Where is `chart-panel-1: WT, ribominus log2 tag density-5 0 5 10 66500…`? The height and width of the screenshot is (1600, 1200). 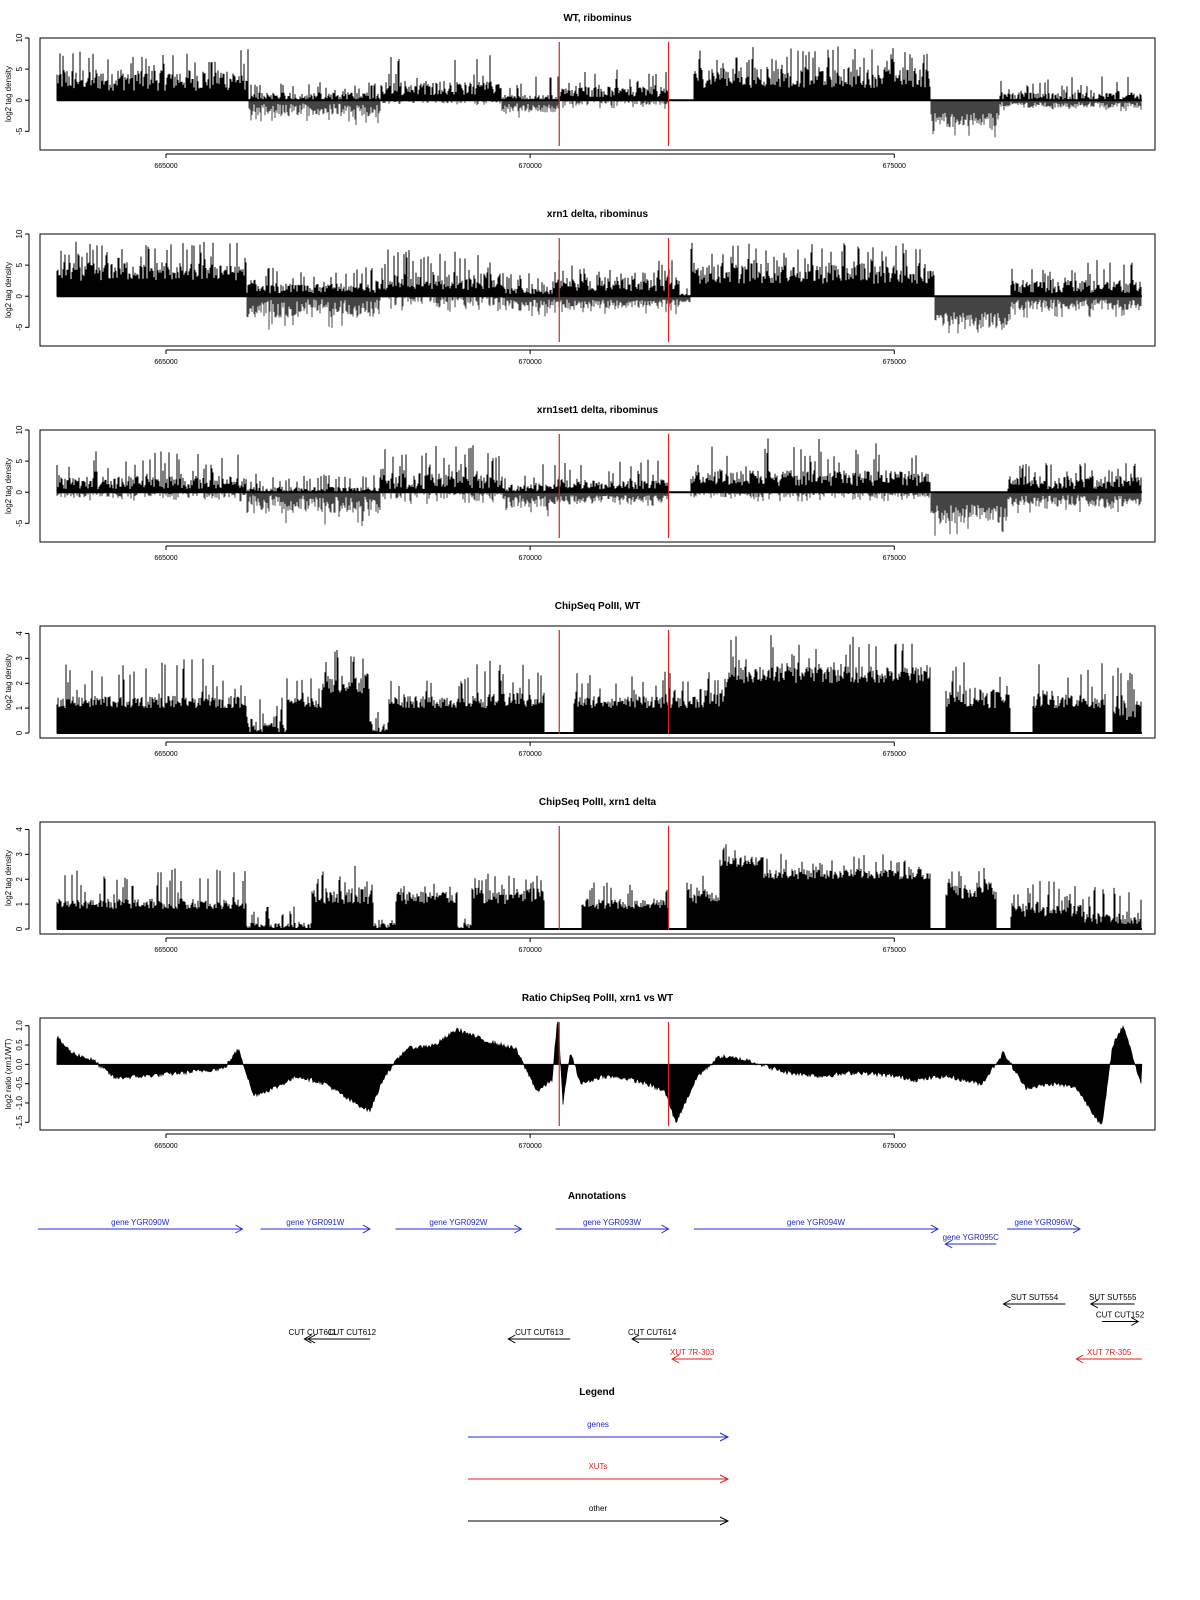
chart-panel-1: WT, ribominus log2 tag density-5 0 5 10 66500… is located at coordinates (580, 91).